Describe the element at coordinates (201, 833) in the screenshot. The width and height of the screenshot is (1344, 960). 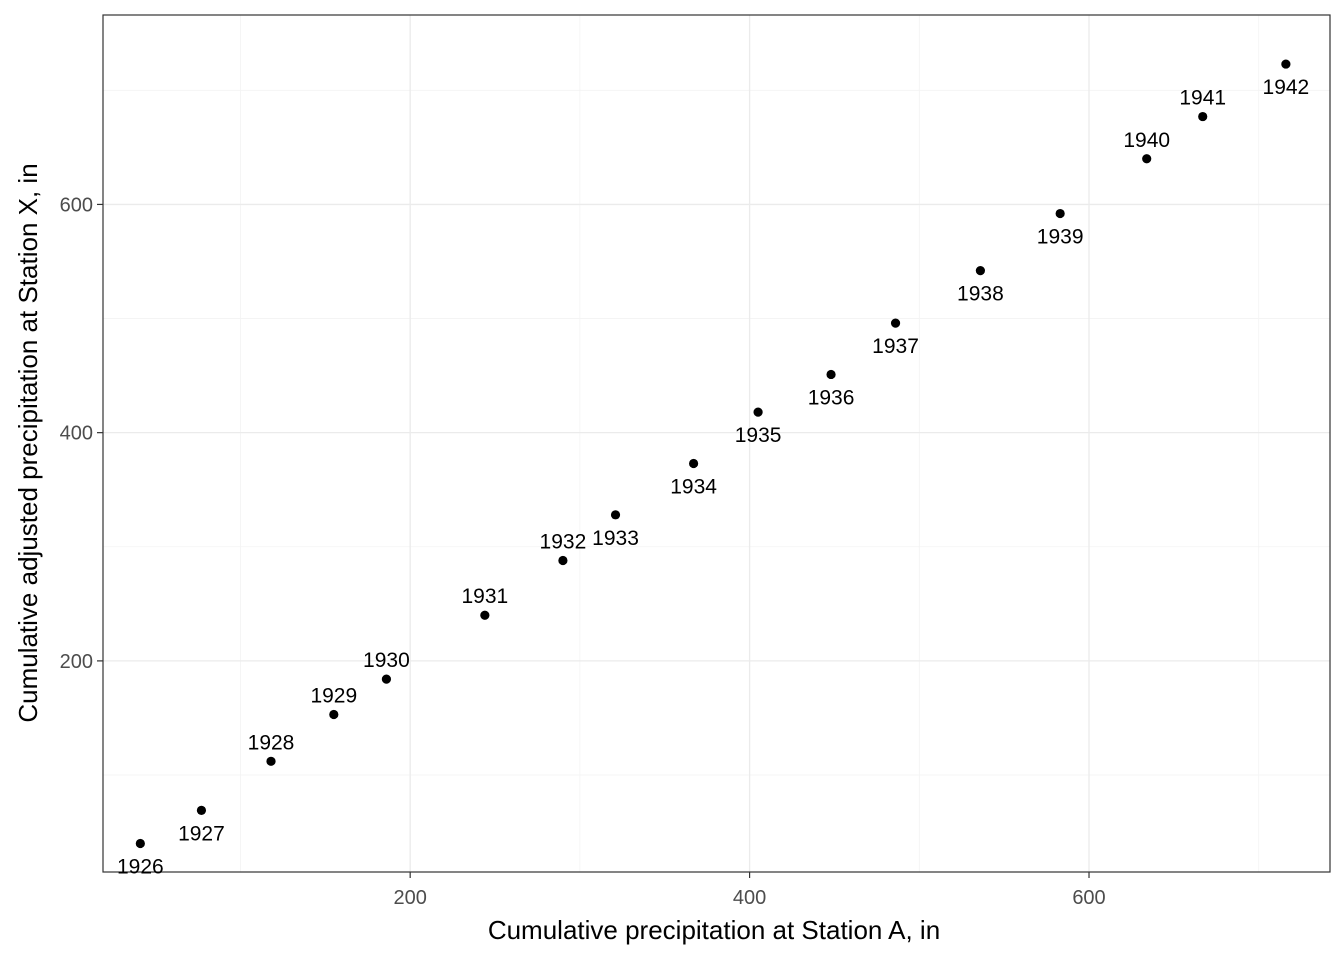
I see `data-label: 1927` at that location.